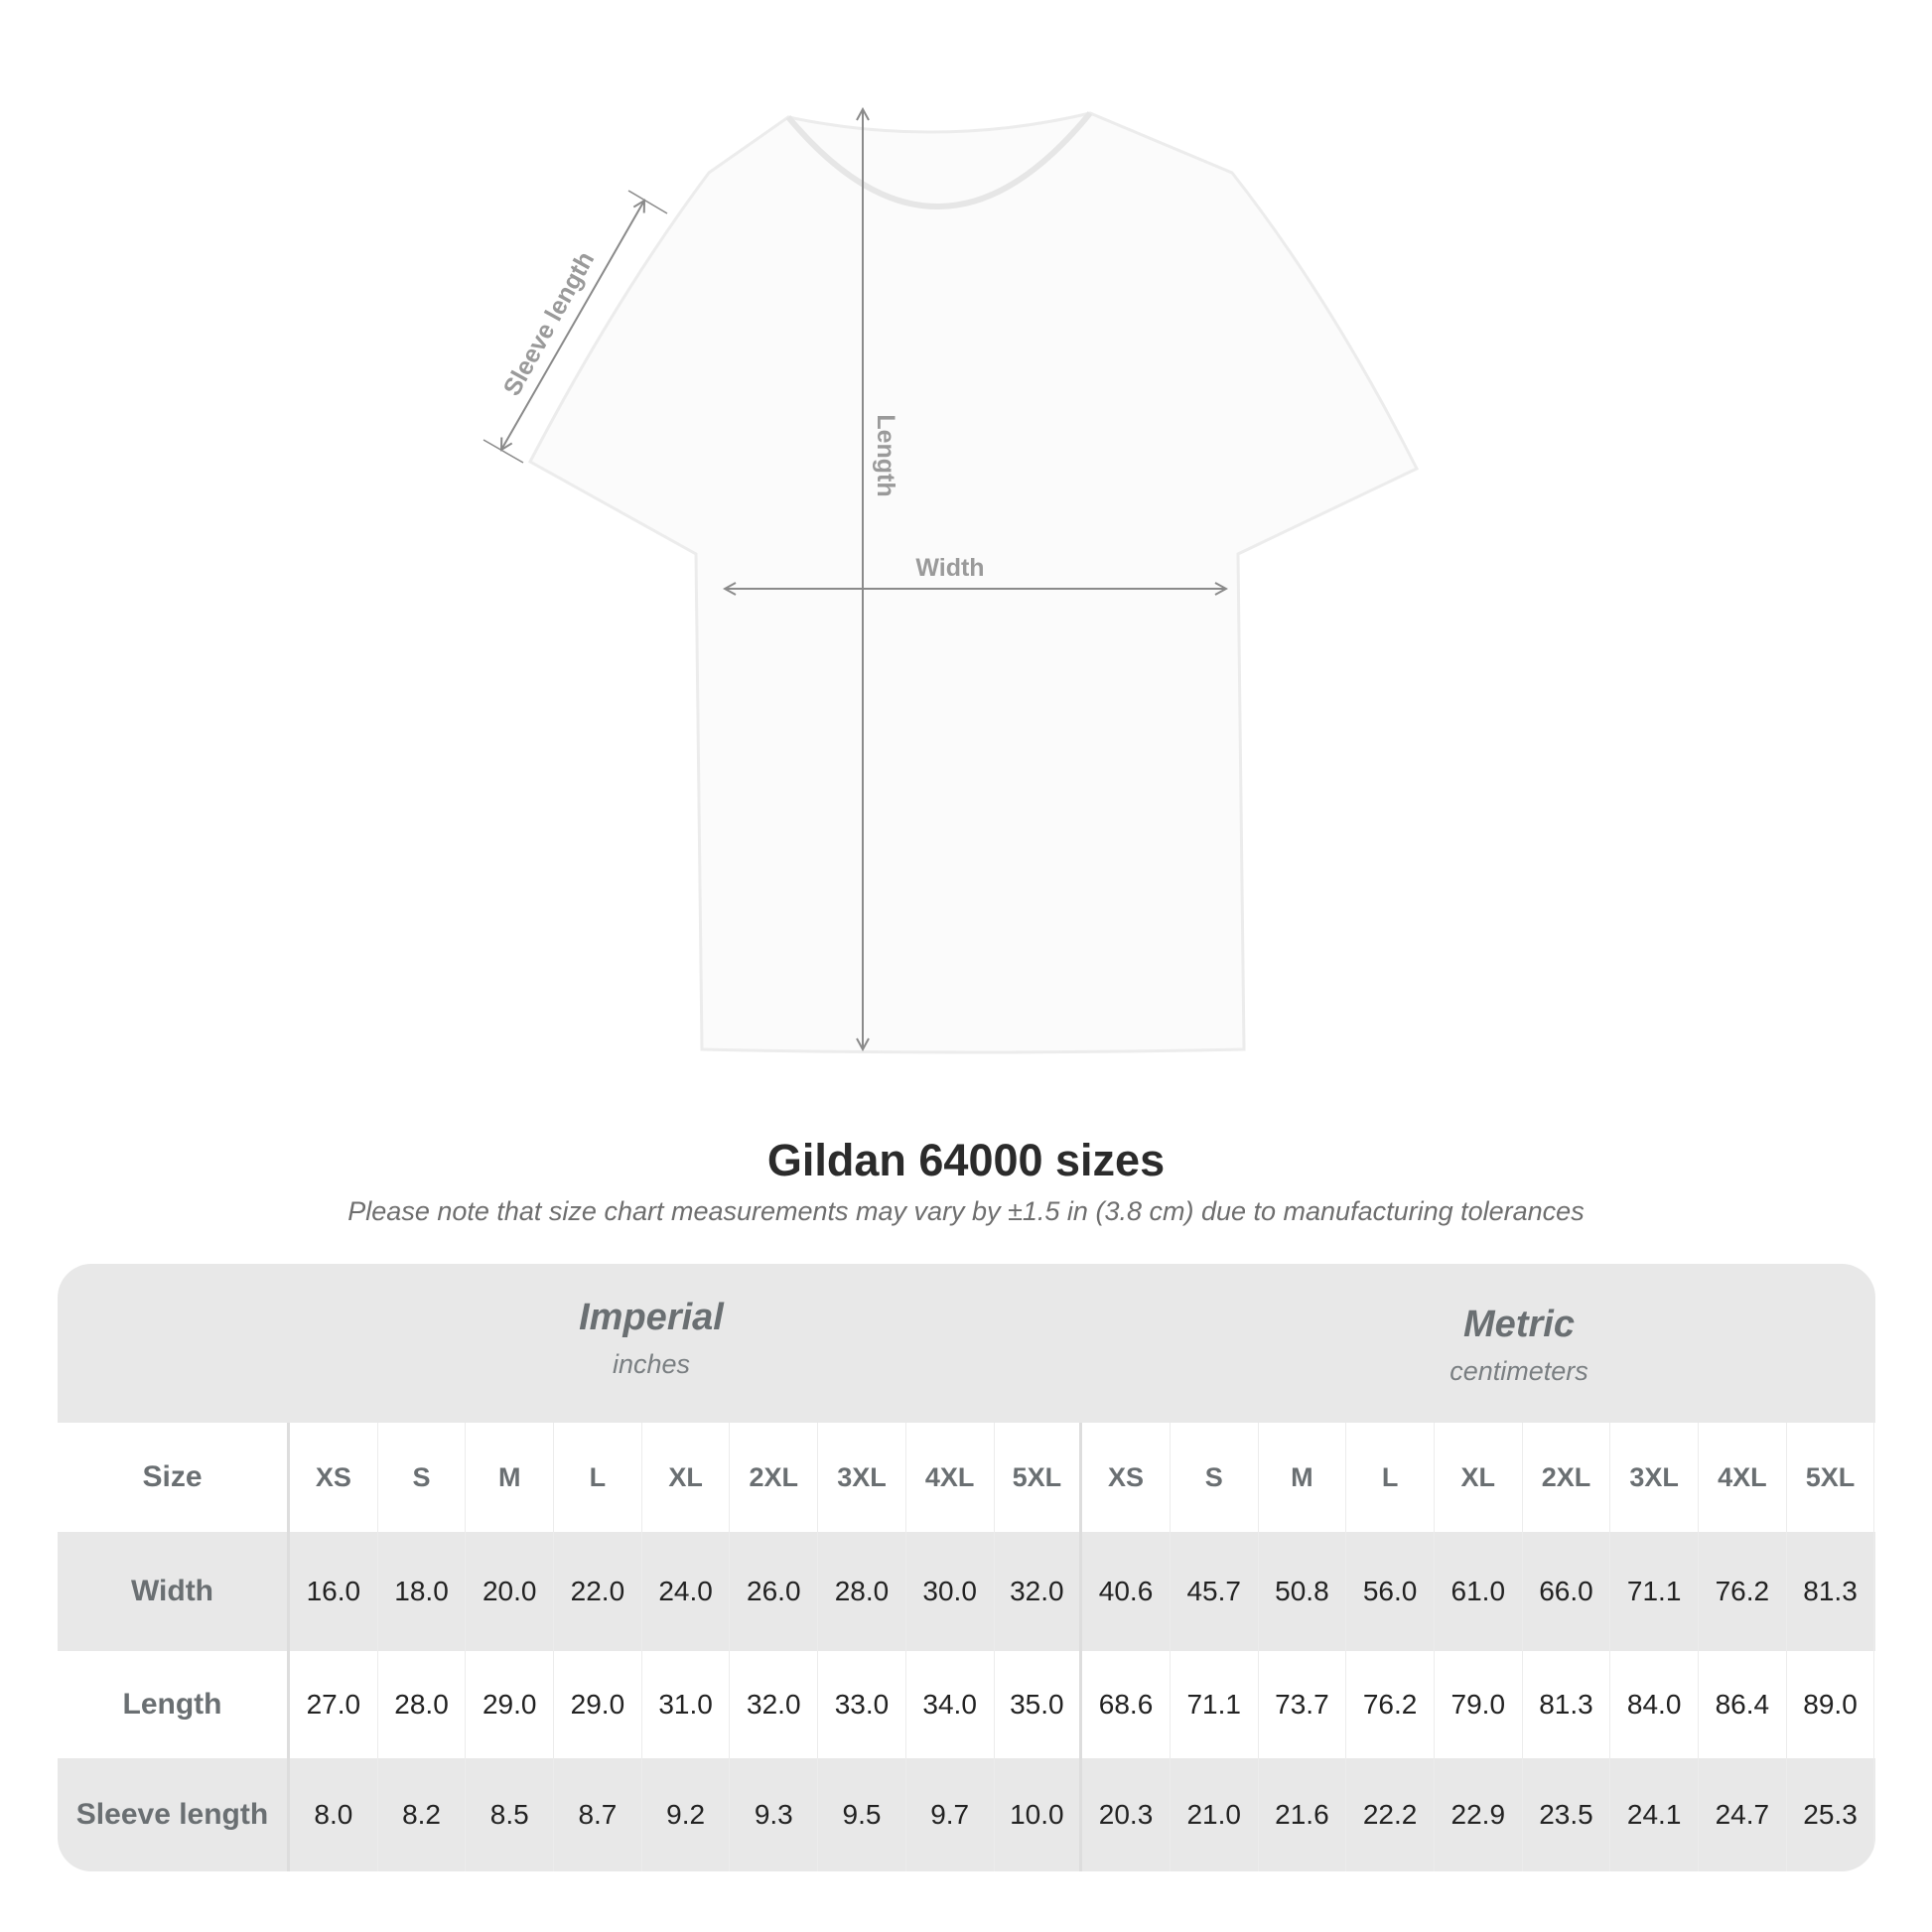 The image size is (1932, 1932). I want to click on table-cell-metric: 24.1, so click(1655, 1815).